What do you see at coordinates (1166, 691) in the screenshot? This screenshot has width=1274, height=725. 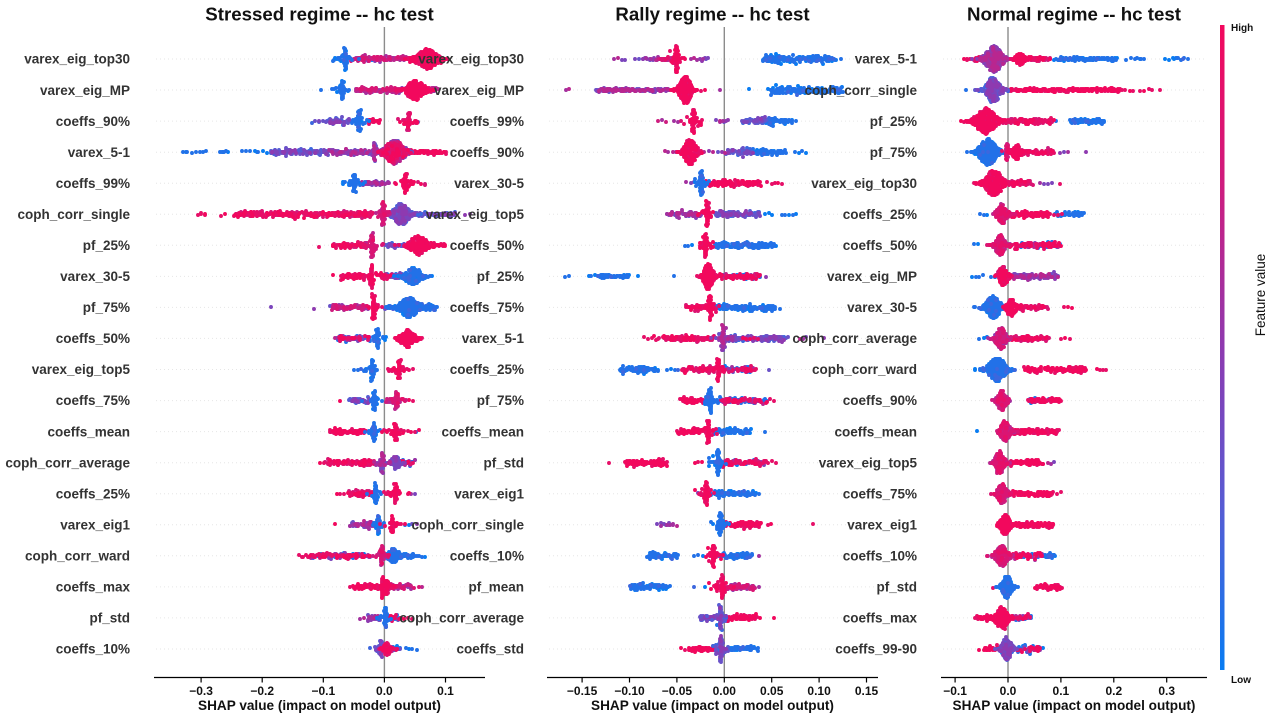 I see `svg-text: 0.3` at bounding box center [1166, 691].